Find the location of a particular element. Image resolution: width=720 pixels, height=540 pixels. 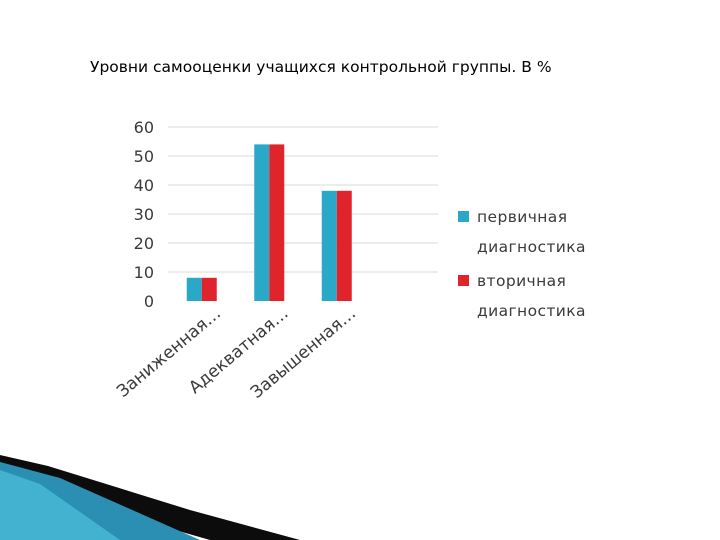

y-tick-label: 0 is located at coordinates (149, 301).